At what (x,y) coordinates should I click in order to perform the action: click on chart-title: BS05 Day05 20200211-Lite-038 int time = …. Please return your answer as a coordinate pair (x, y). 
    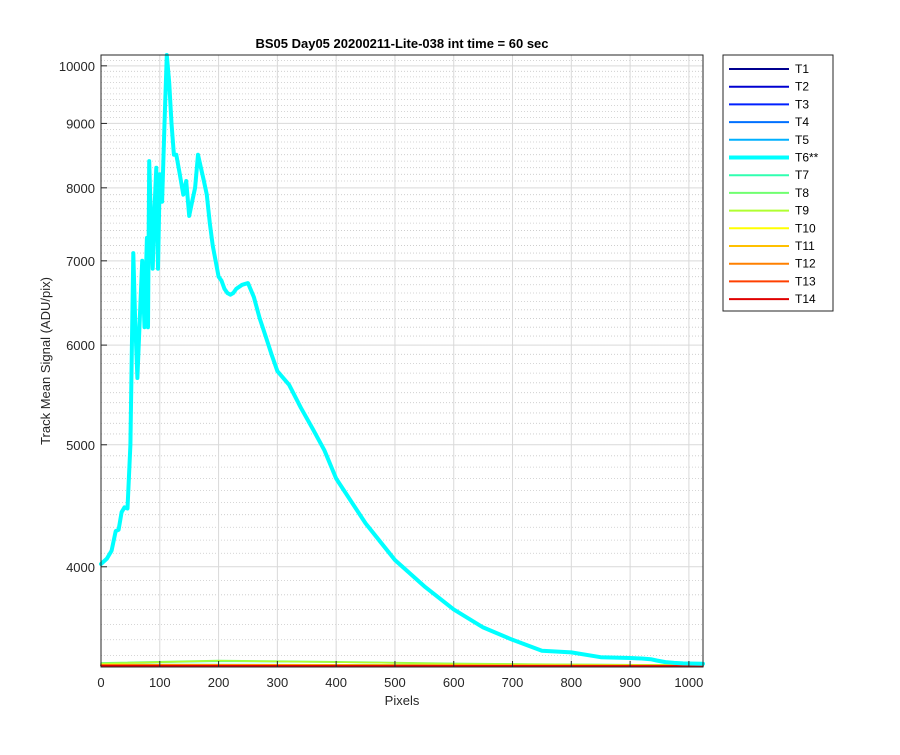
    Looking at the image, I should click on (401, 43).